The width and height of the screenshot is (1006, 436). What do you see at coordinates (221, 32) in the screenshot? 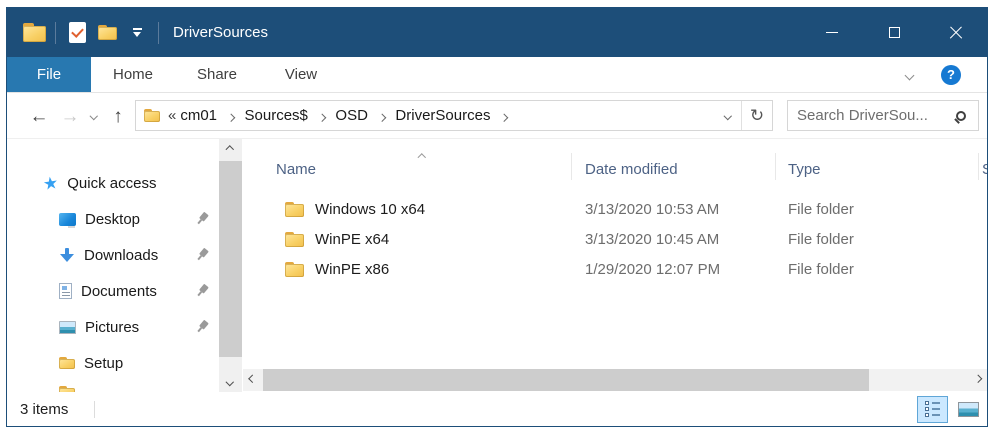
I see `window-title: DriverSources` at bounding box center [221, 32].